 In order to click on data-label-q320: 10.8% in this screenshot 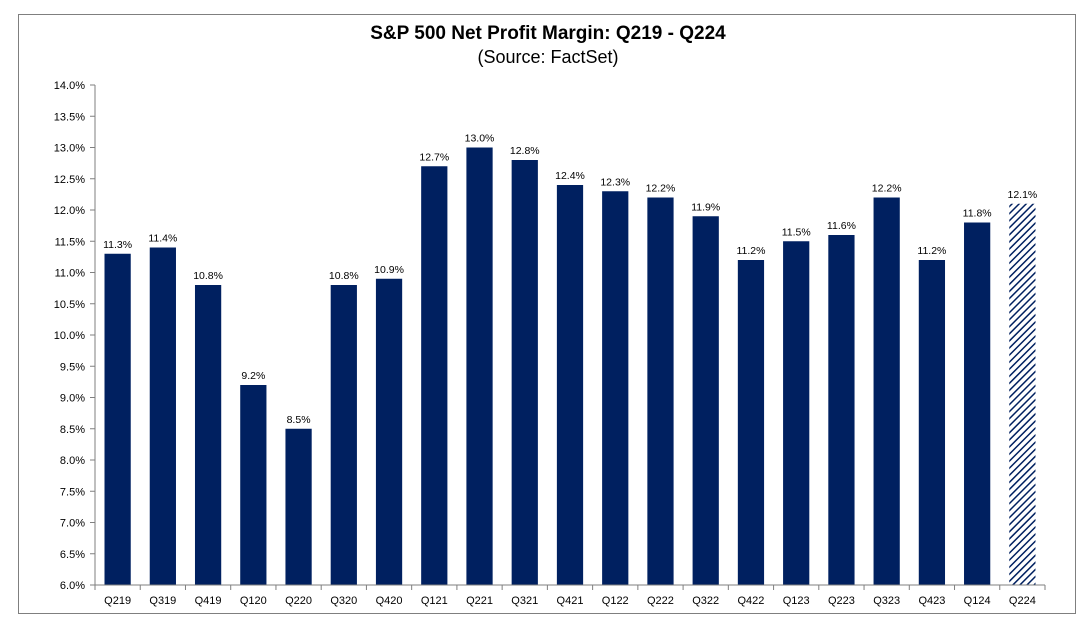, I will do `click(344, 276)`.